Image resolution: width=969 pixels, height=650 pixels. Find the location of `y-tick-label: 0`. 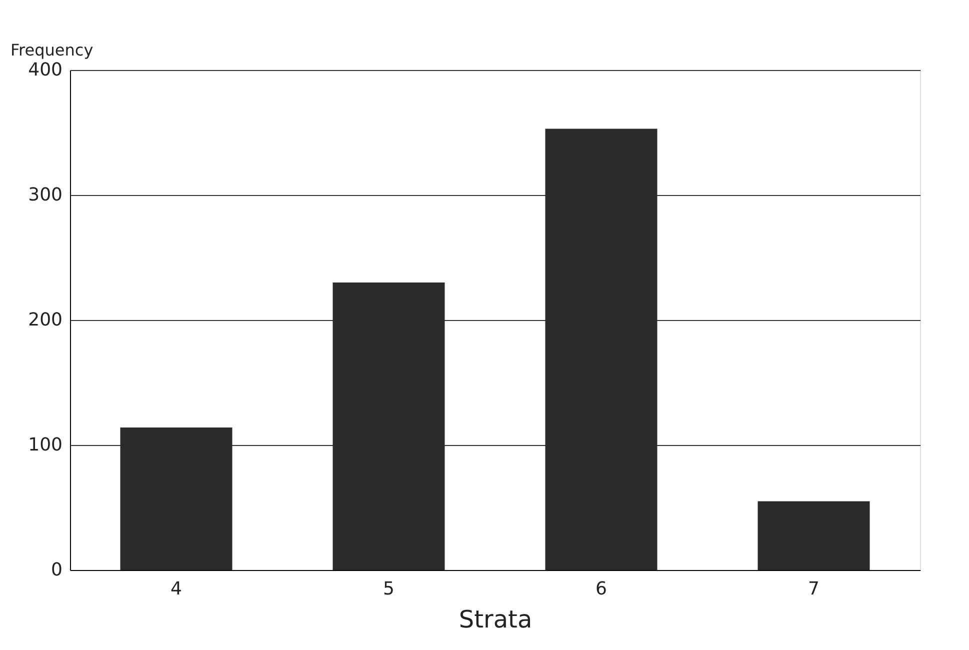

y-tick-label: 0 is located at coordinates (56, 570).